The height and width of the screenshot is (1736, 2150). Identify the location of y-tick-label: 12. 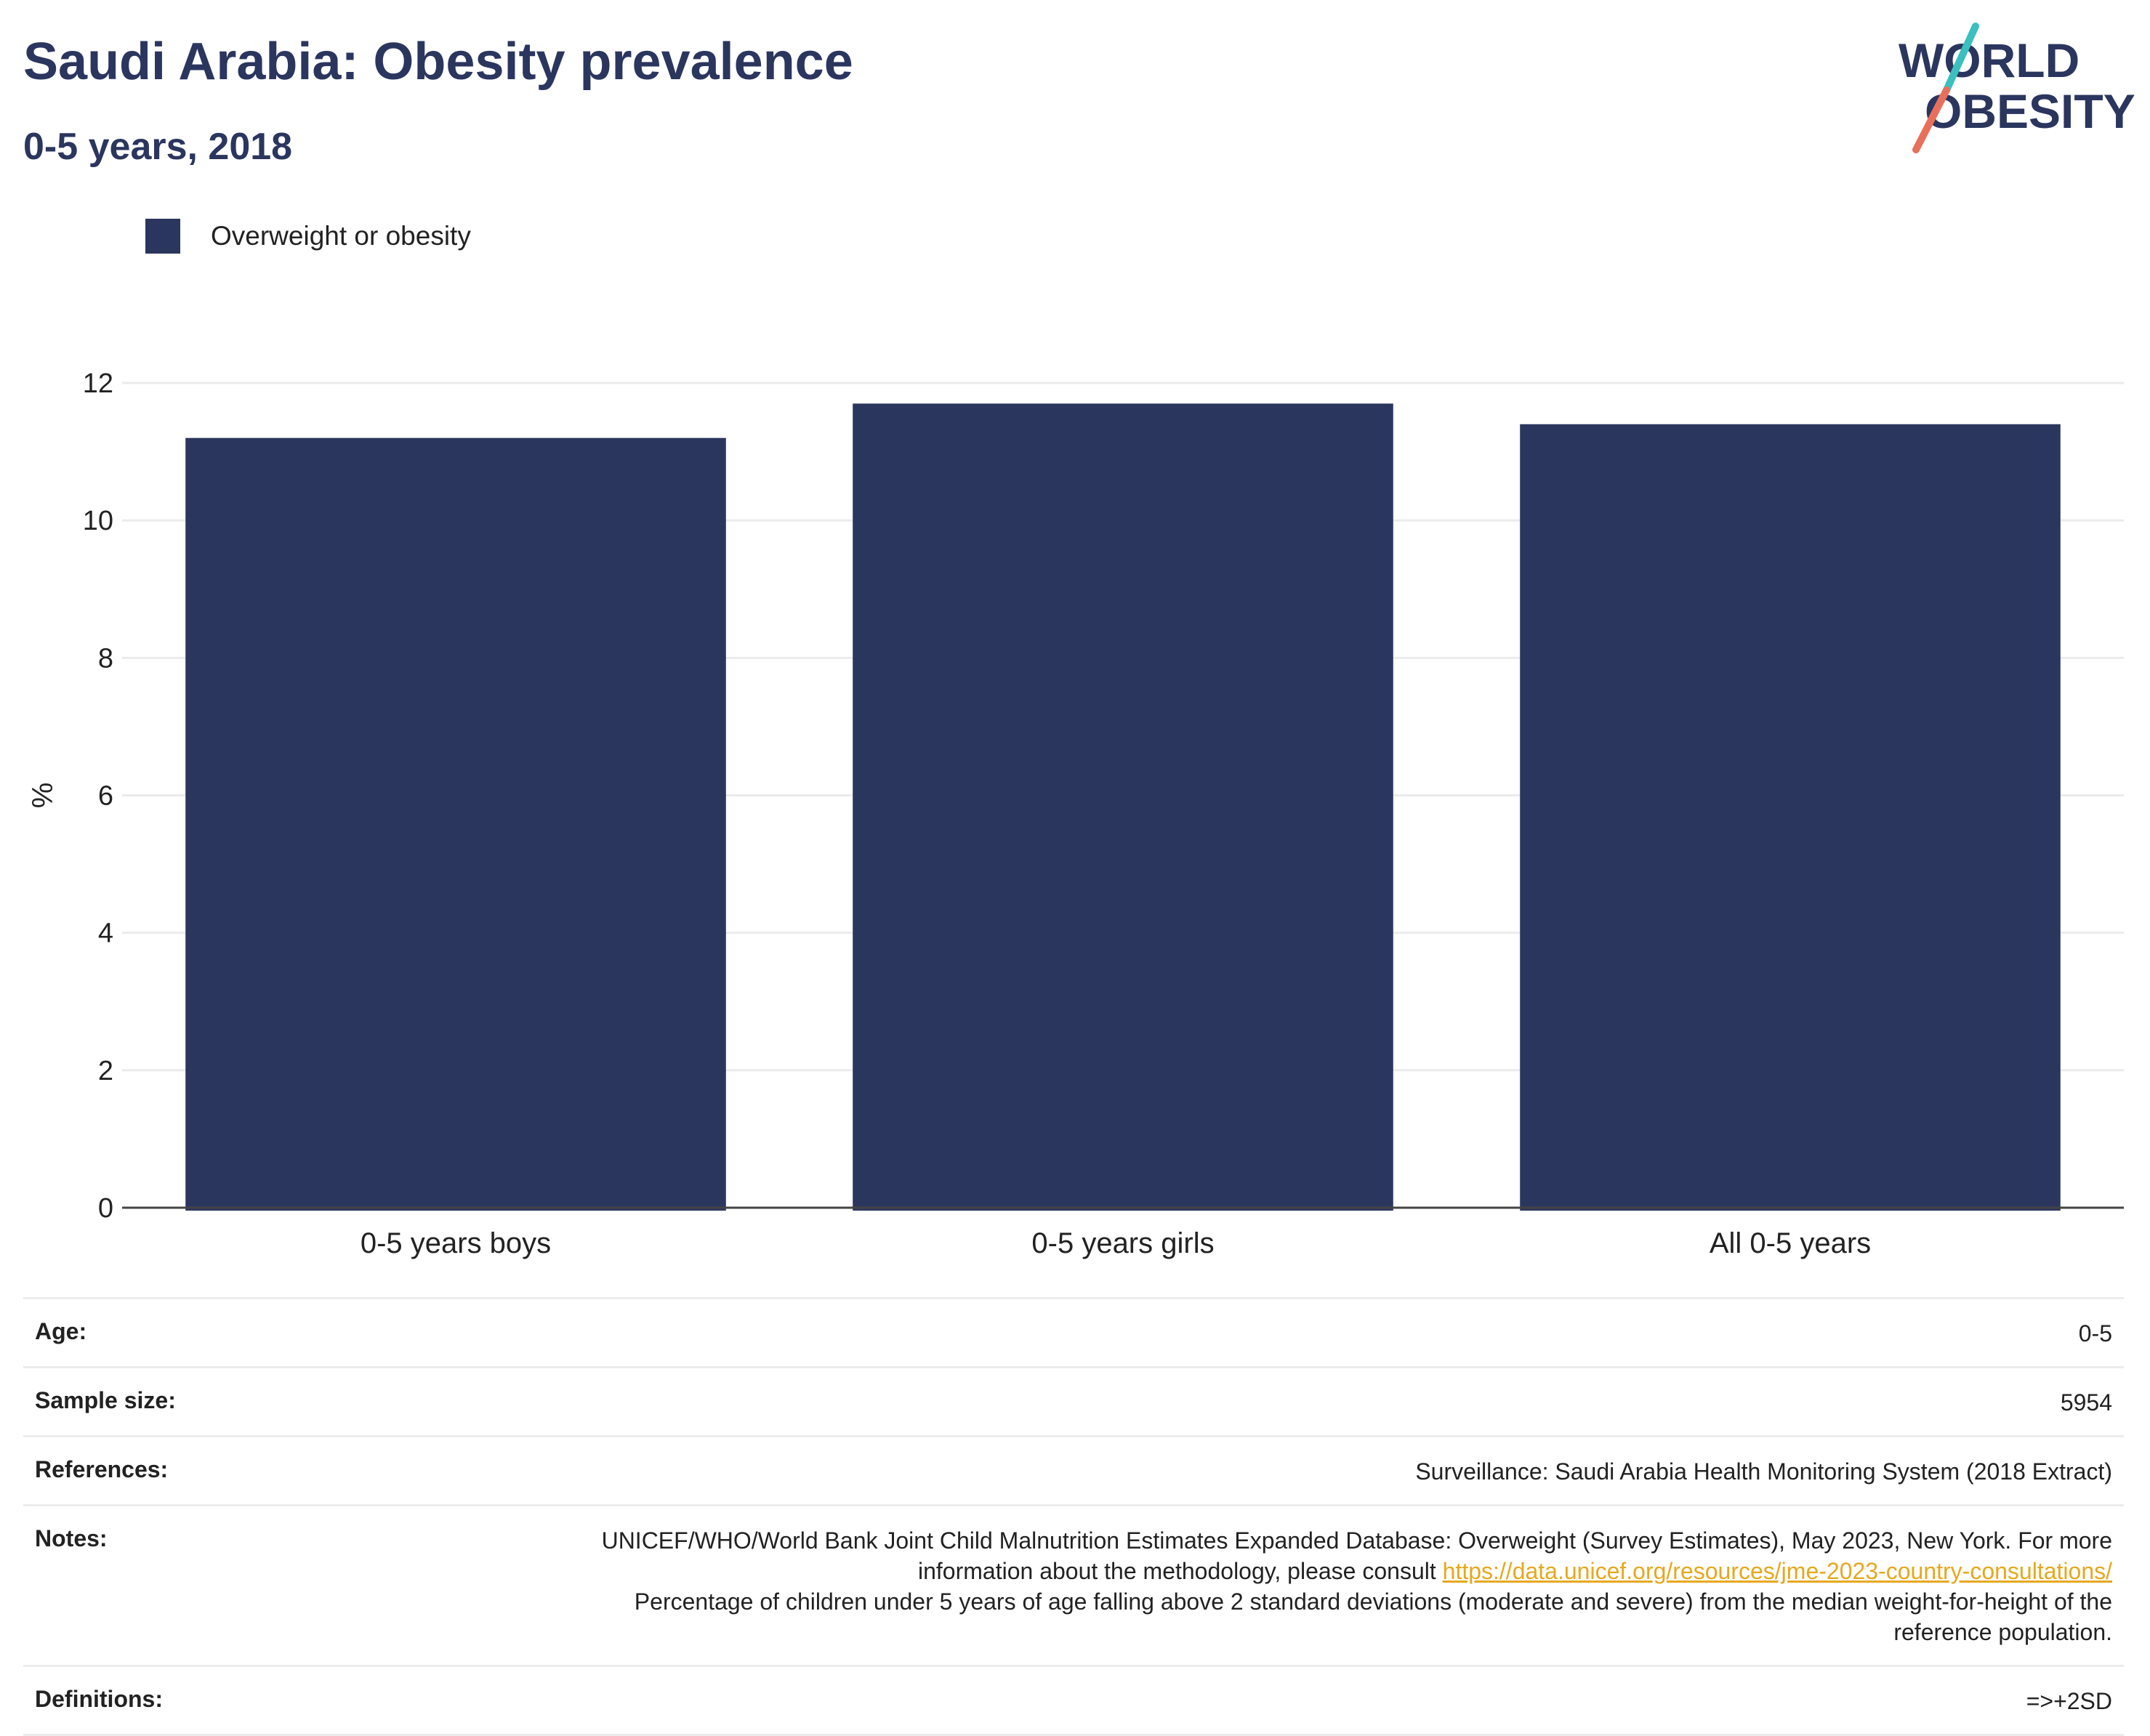
(98, 383).